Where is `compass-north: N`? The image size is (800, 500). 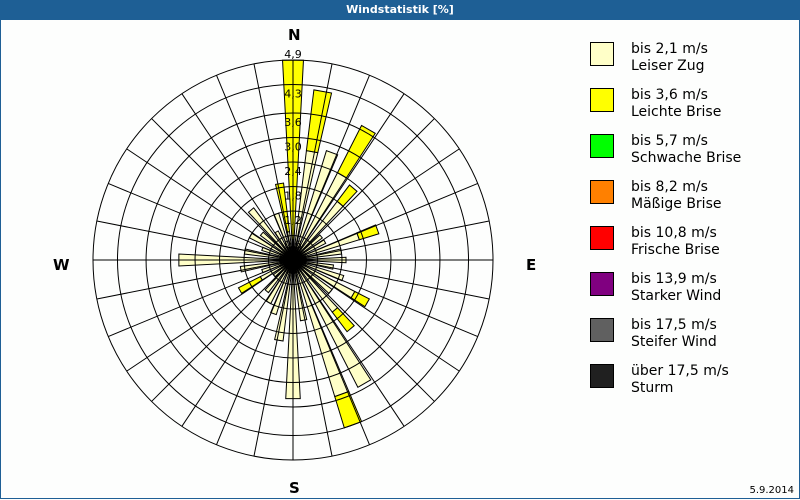 compass-north: N is located at coordinates (294, 35).